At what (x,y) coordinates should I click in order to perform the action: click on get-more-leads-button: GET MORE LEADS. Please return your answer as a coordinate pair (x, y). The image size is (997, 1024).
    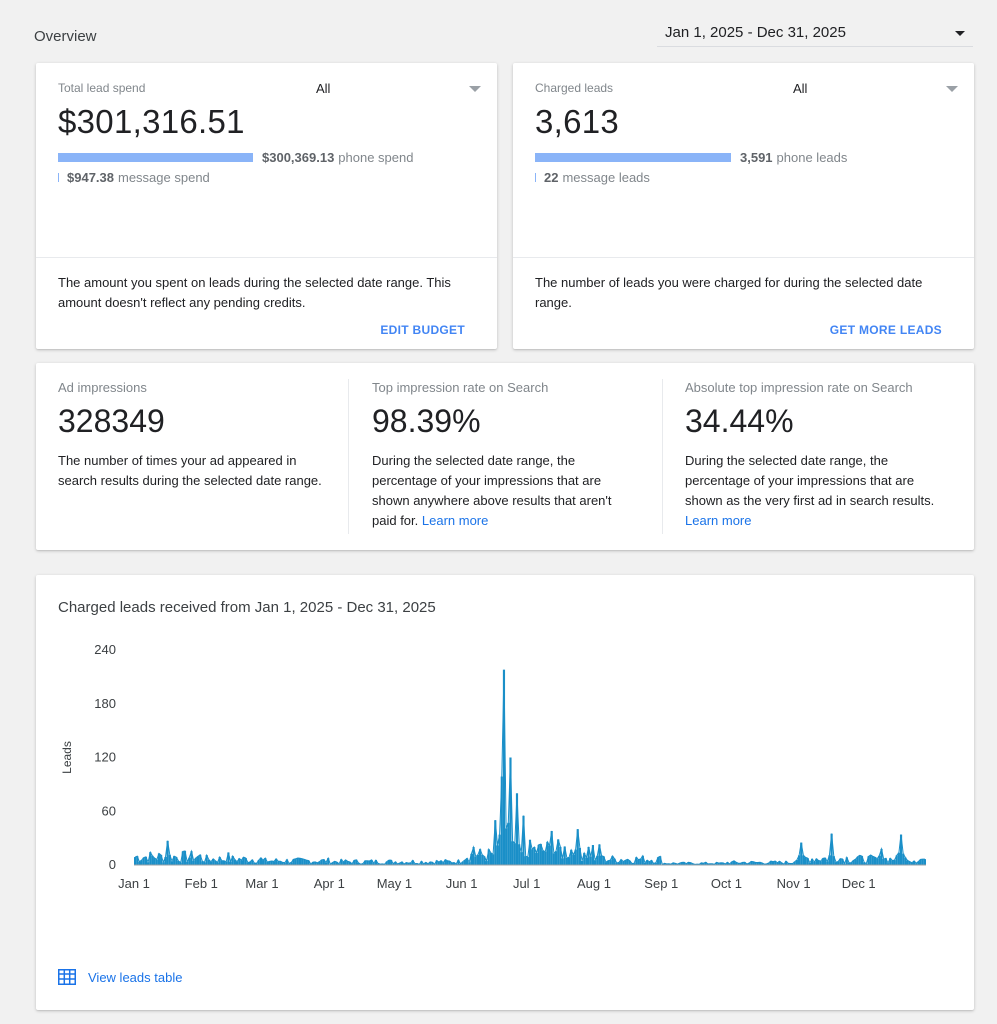
    Looking at the image, I should click on (885, 330).